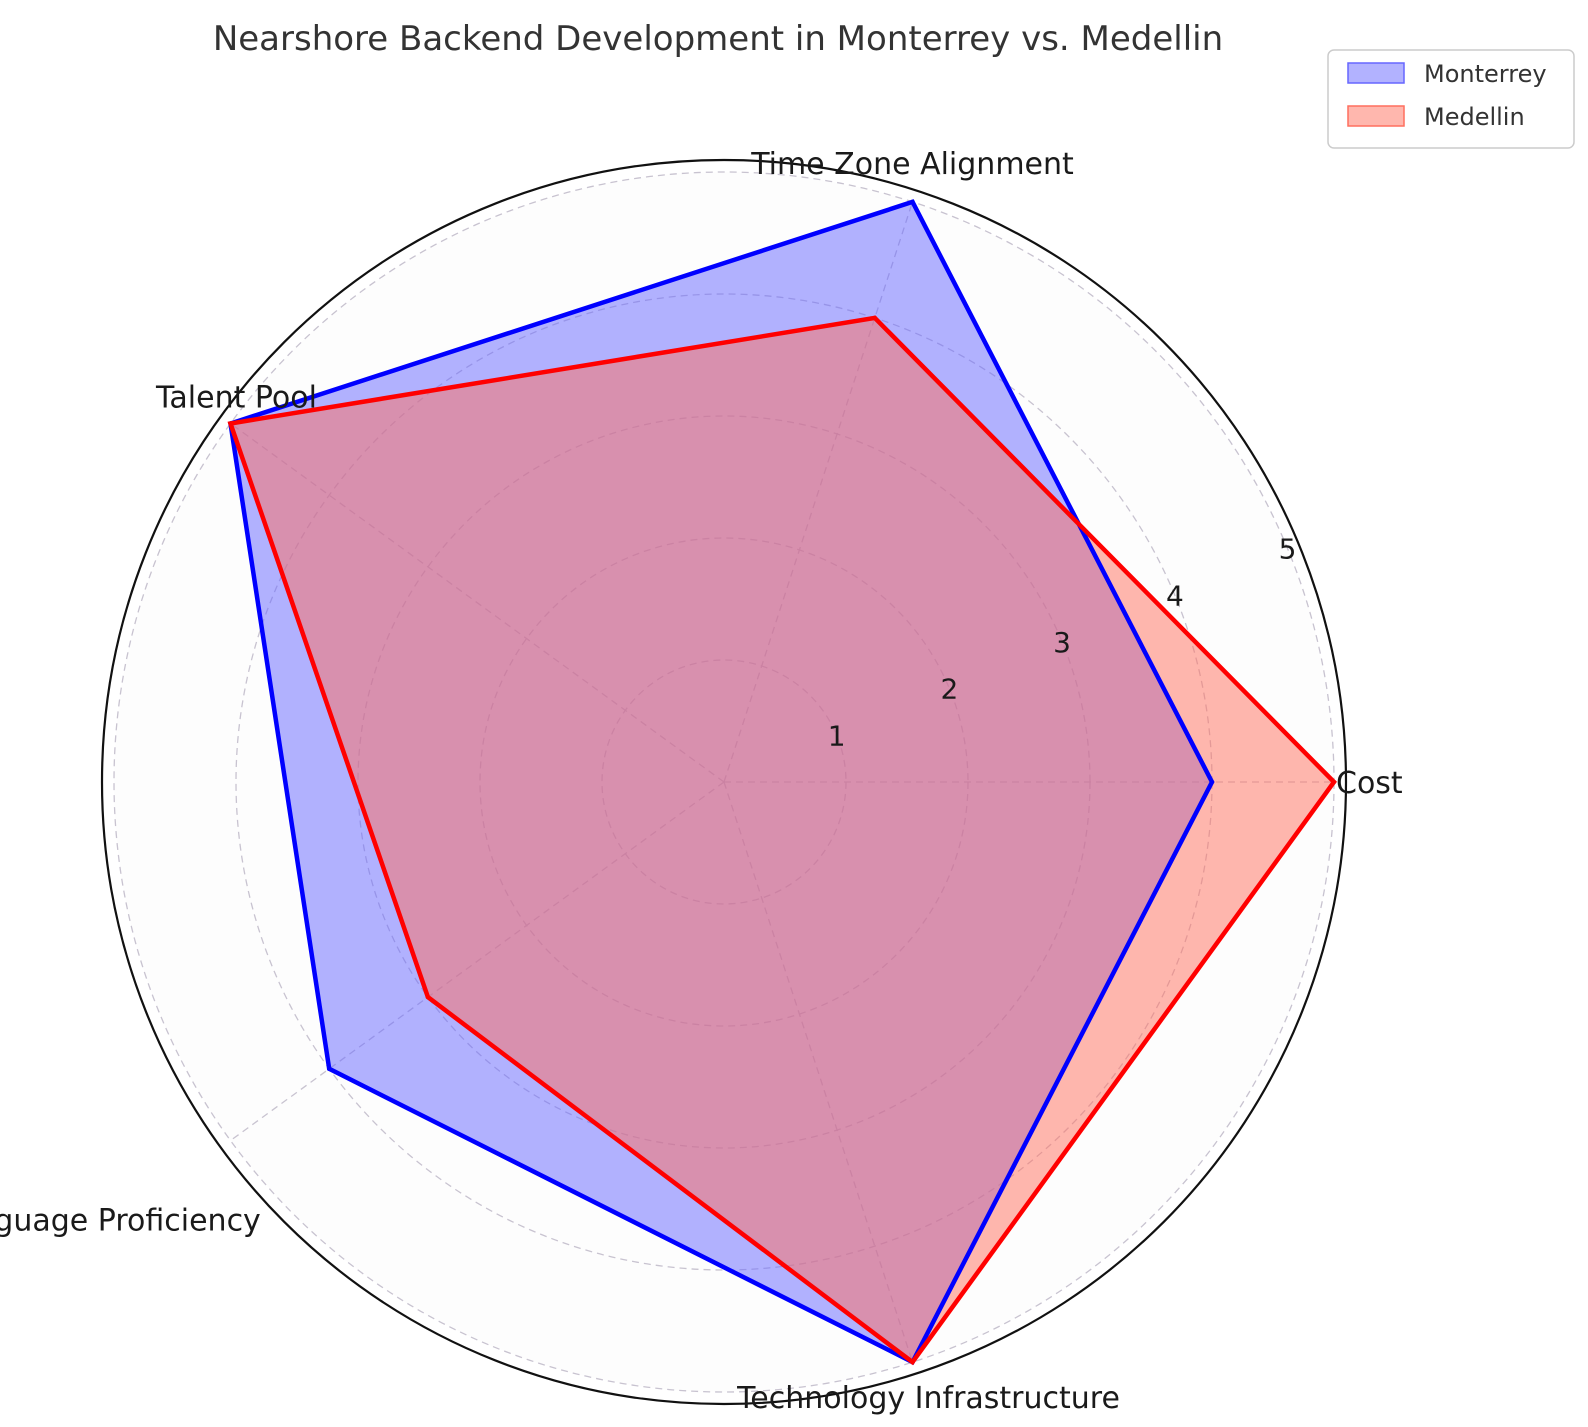 The image size is (1588, 1427). What do you see at coordinates (1062, 642) in the screenshot?
I see `r-tick-label-3: 3` at bounding box center [1062, 642].